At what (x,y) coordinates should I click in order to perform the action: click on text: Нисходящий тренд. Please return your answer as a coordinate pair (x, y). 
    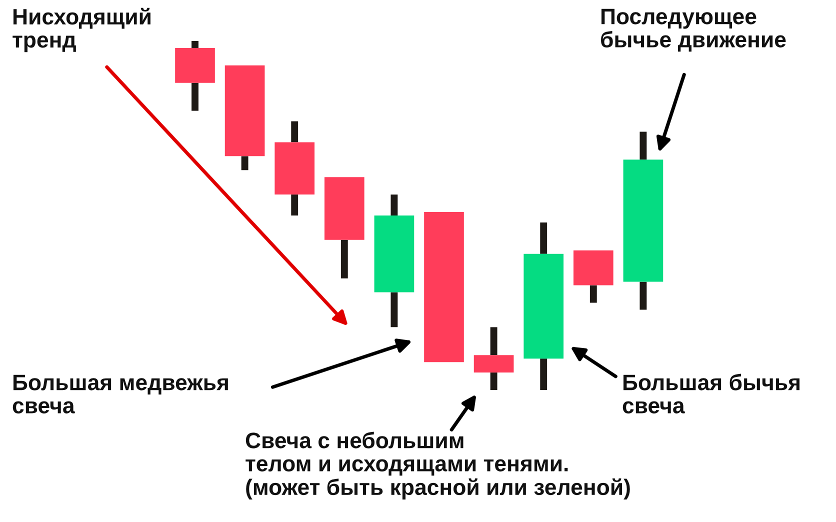
    Looking at the image, I should click on (81, 30).